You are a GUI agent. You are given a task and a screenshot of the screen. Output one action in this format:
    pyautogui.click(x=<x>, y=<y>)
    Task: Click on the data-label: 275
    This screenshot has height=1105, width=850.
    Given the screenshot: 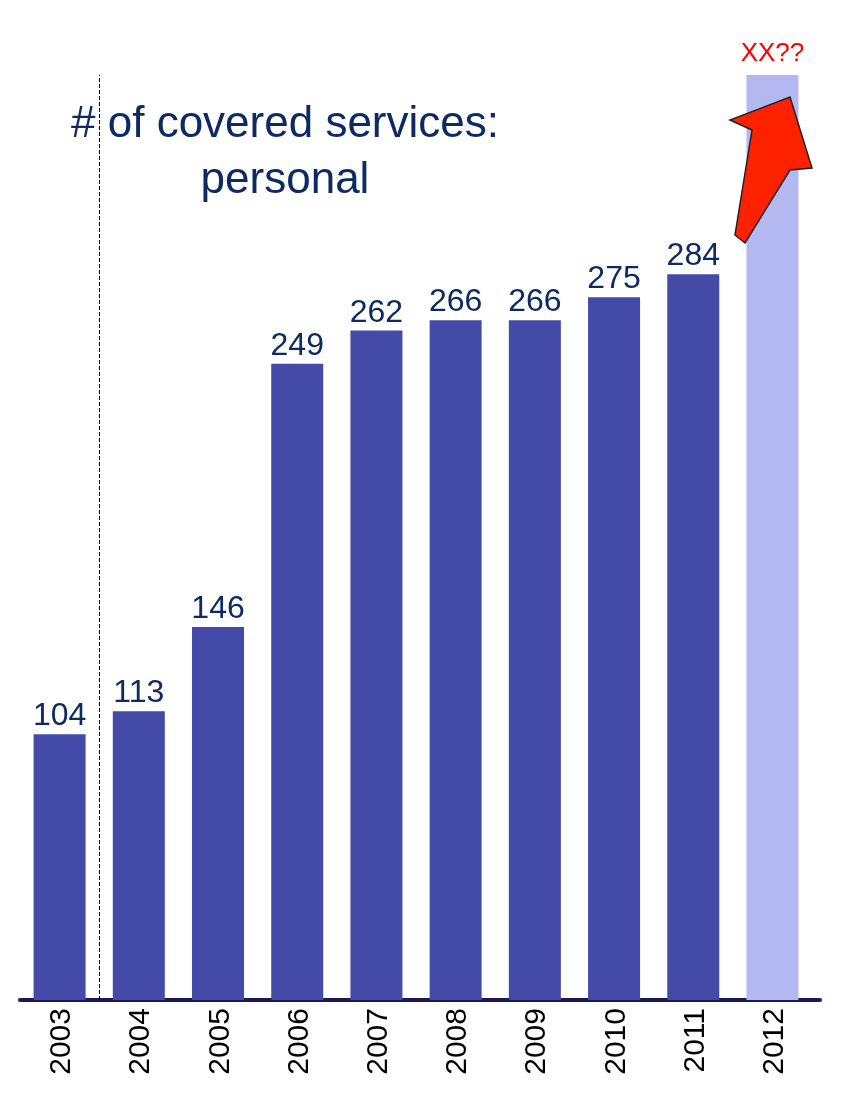 What is the action you would take?
    pyautogui.click(x=614, y=277)
    